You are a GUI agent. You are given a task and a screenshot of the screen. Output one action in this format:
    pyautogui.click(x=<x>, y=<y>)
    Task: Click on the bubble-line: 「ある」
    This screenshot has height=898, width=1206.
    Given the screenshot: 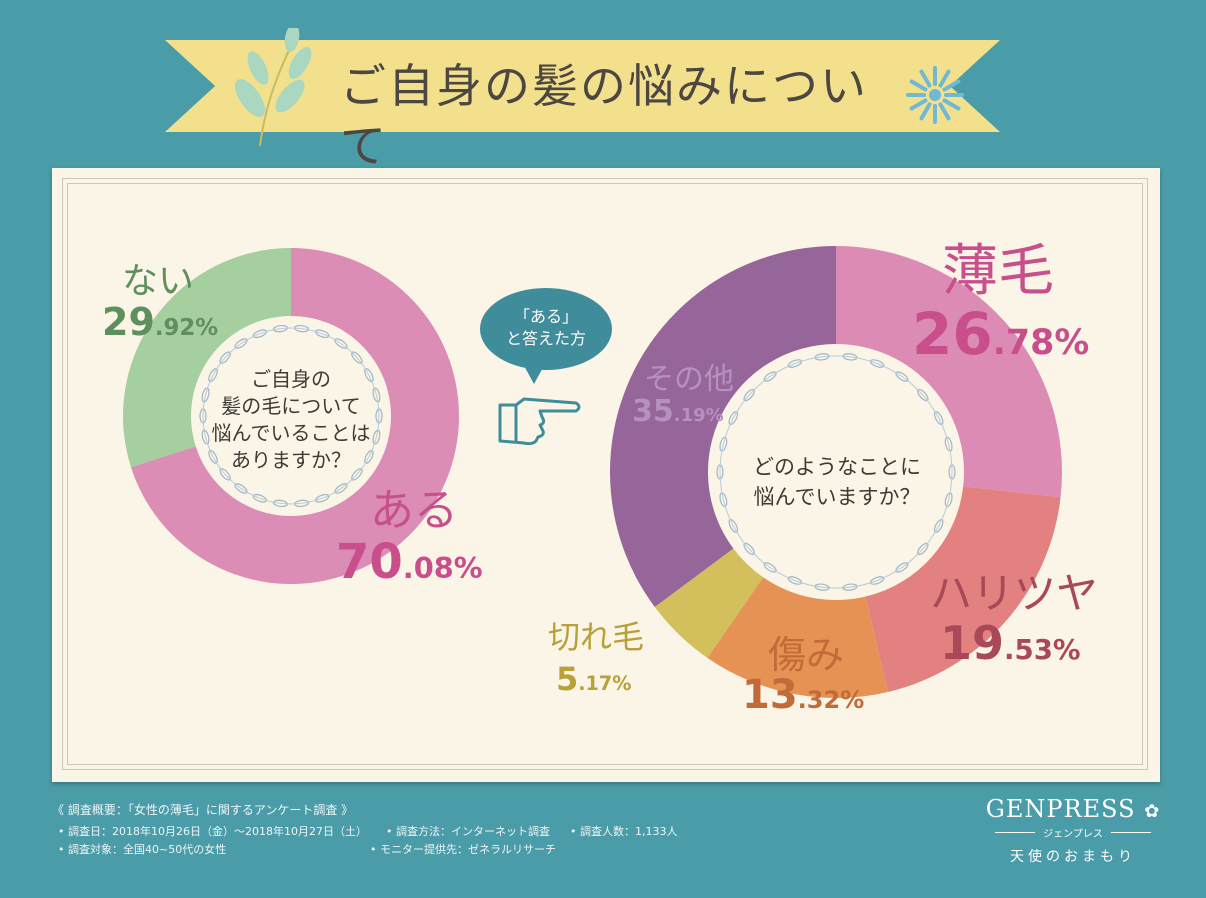 What is the action you would take?
    pyautogui.click(x=545, y=316)
    